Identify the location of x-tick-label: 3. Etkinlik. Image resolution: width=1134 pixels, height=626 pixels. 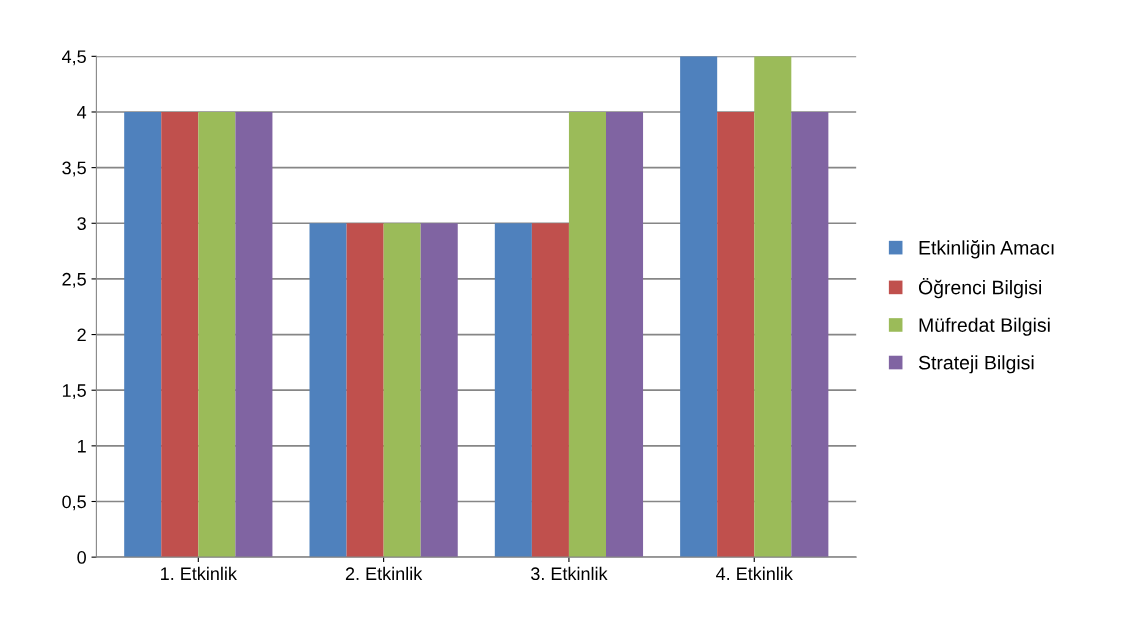
(569, 573).